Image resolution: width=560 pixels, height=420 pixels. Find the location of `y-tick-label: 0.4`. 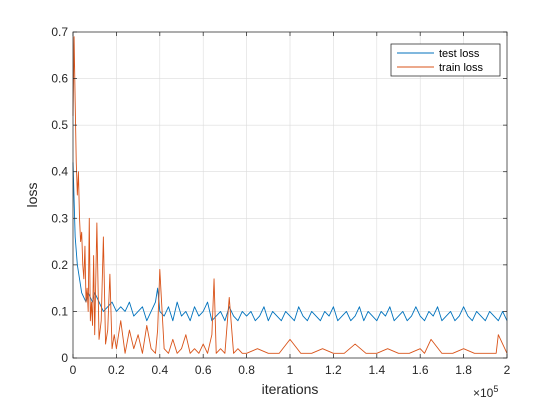

y-tick-label: 0.4 is located at coordinates (59, 172).